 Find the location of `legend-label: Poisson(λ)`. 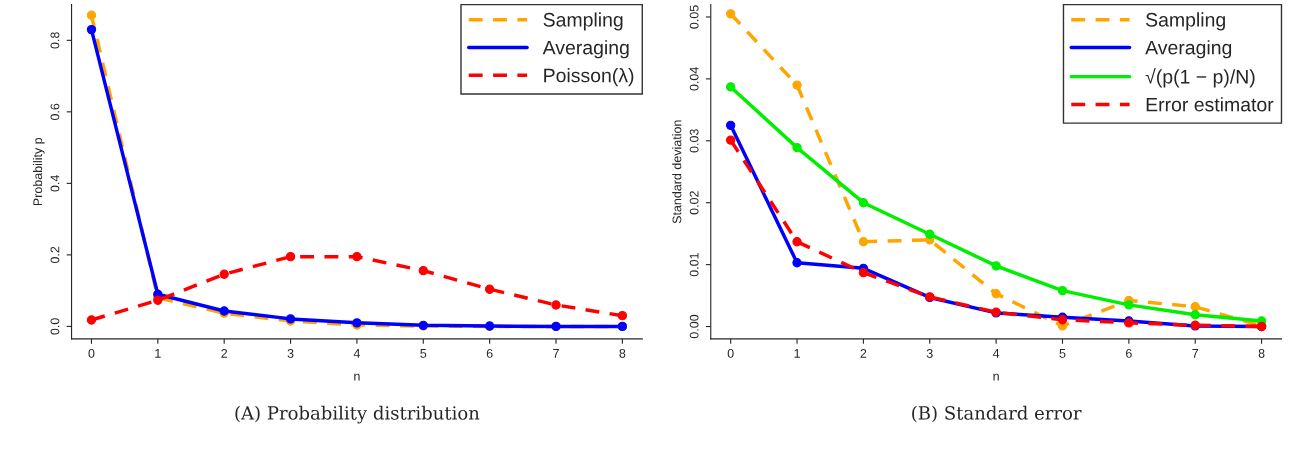

legend-label: Poisson(λ) is located at coordinates (589, 77).